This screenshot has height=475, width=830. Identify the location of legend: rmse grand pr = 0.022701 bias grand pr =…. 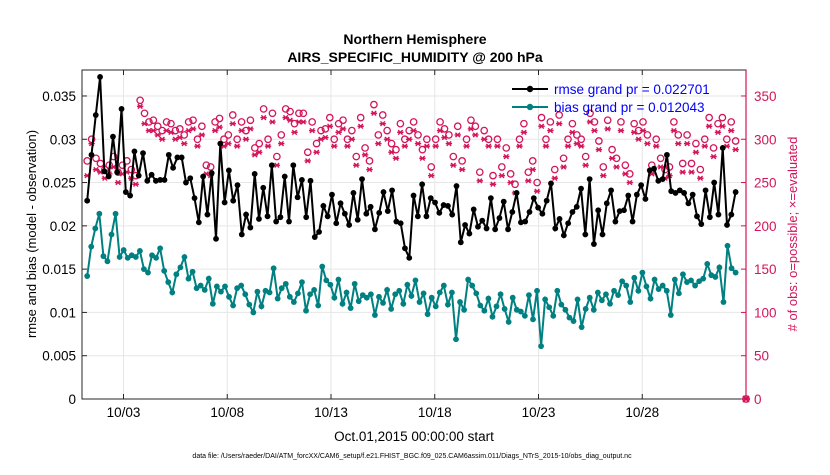
(611, 98).